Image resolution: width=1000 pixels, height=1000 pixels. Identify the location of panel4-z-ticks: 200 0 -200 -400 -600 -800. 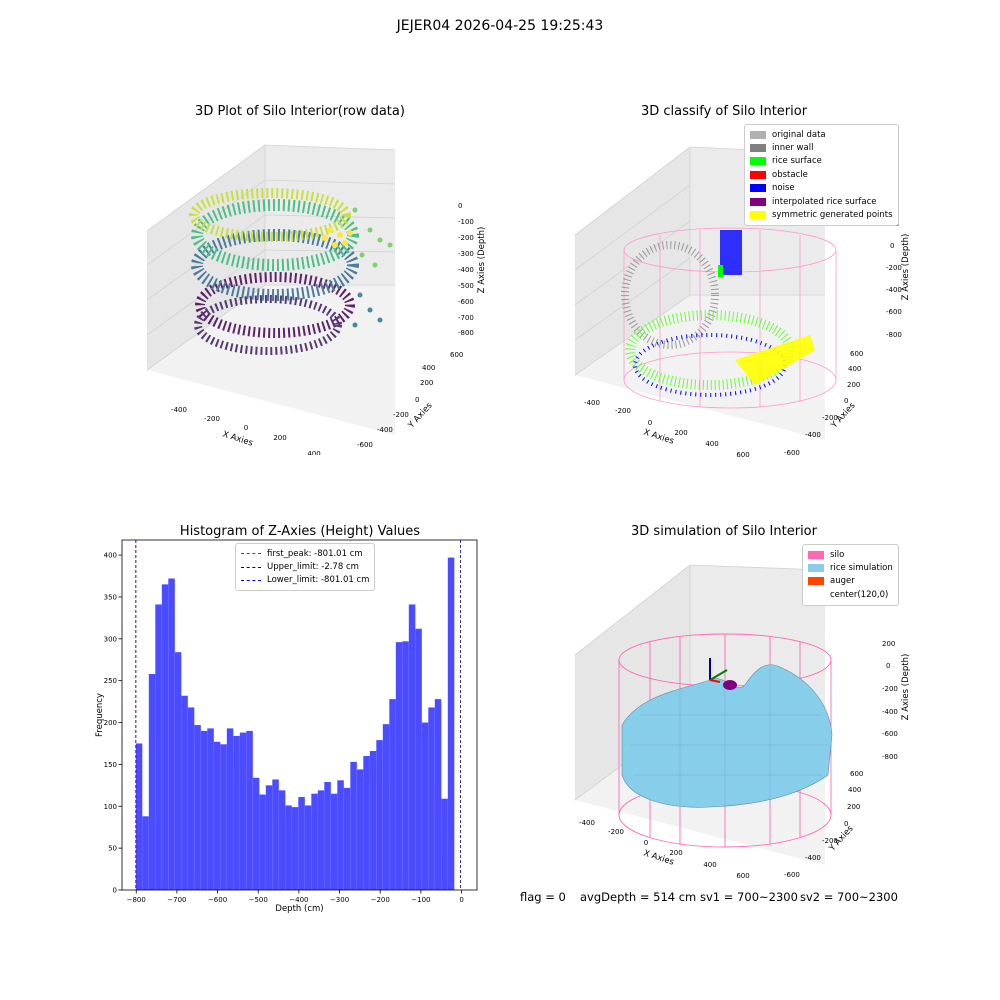
(890, 700).